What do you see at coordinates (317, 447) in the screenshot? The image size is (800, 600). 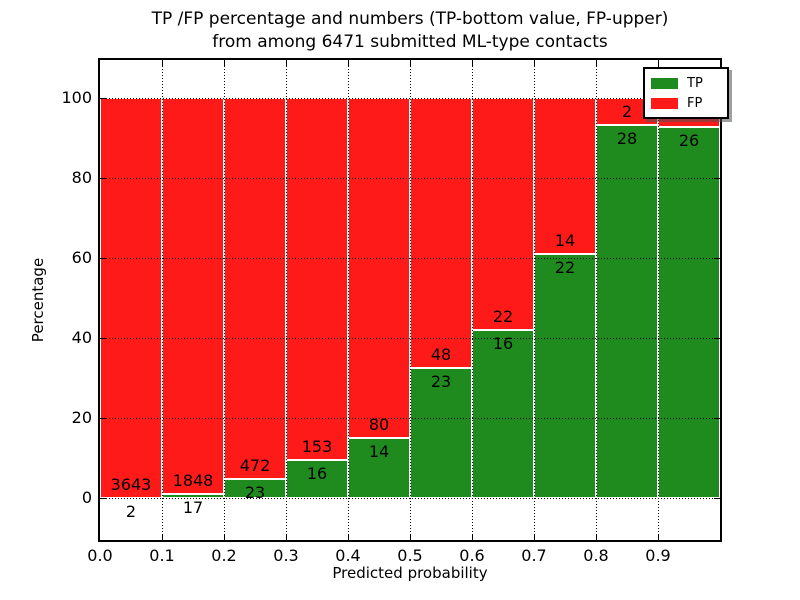 I see `fp-count-label: 153` at bounding box center [317, 447].